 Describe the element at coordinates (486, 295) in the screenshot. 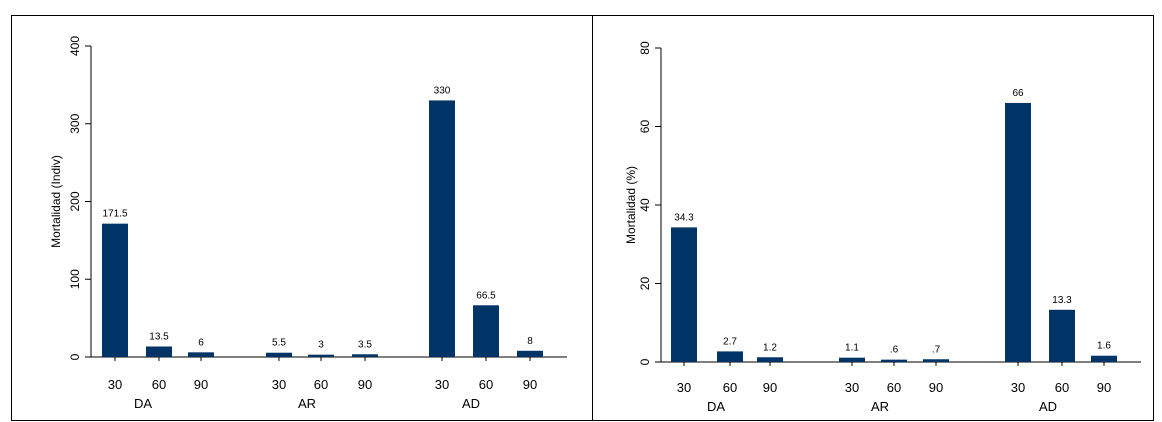

I see `bar-value-label: 66.5` at that location.